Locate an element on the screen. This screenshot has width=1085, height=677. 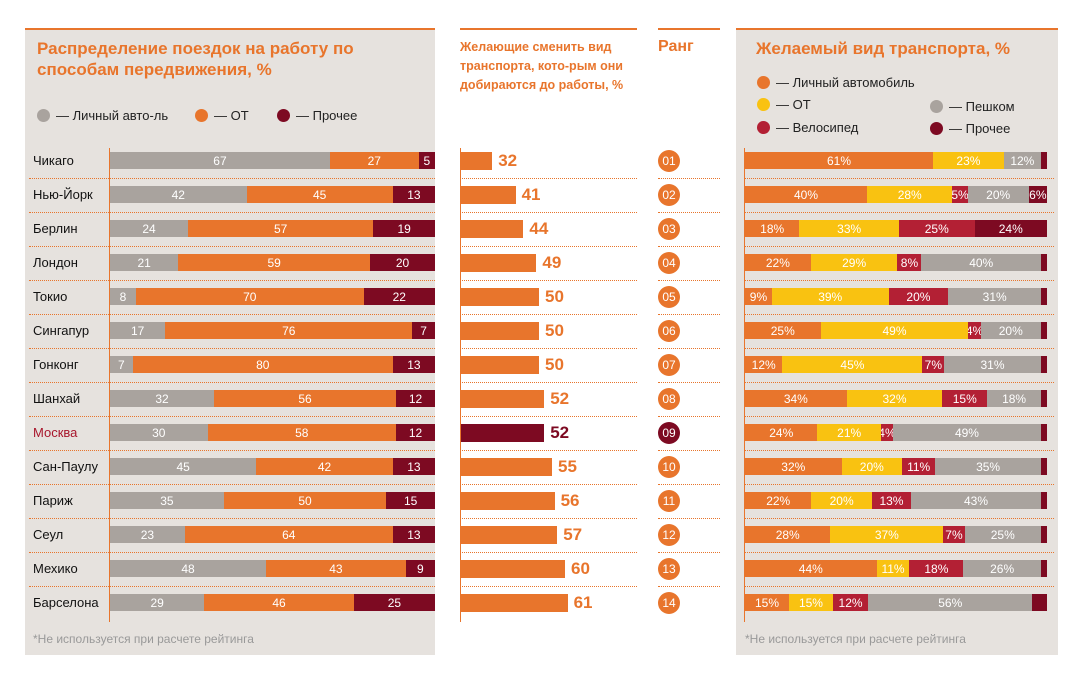
legend-label: — Прочее is located at coordinates (980, 128).